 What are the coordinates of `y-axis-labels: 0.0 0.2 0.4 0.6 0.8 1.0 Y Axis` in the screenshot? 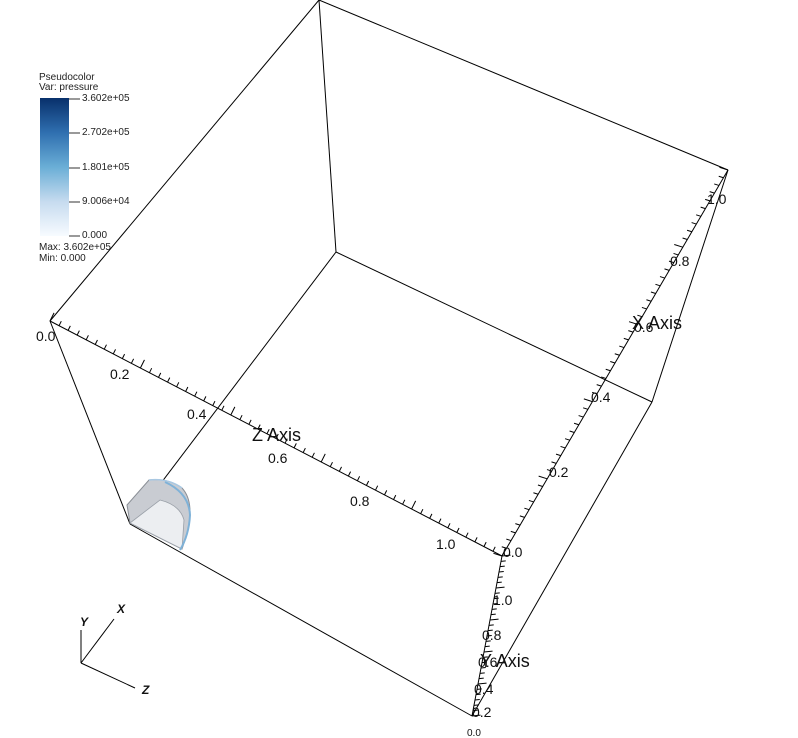 It's located at (498, 665).